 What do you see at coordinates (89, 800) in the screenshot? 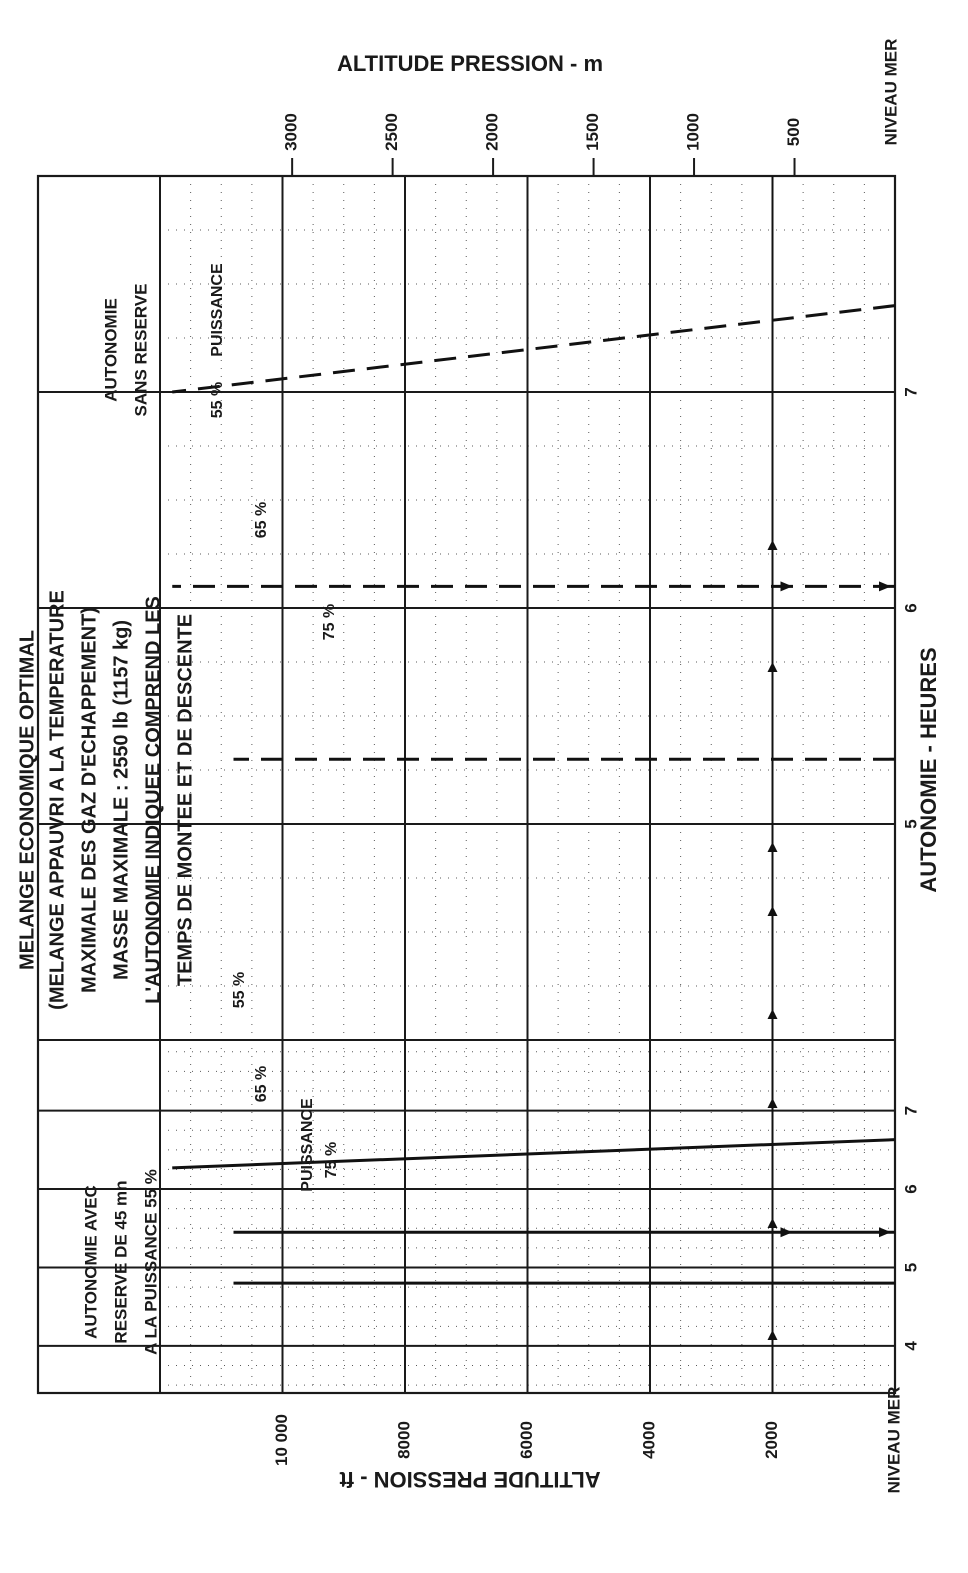
I see `chart-note: MAXIMALE DES GAZ D'ECHAPPEMENT)` at bounding box center [89, 800].